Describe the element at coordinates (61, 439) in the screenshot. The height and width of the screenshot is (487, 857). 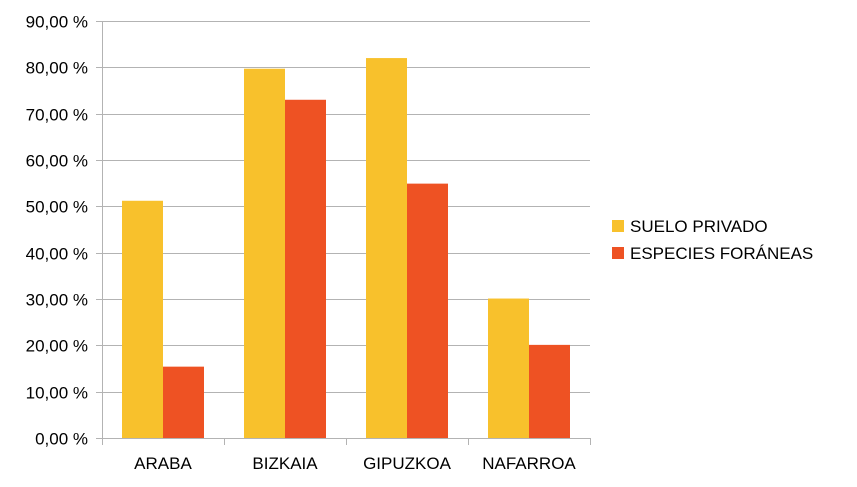
I see `y-tick-label: 0,00 %` at that location.